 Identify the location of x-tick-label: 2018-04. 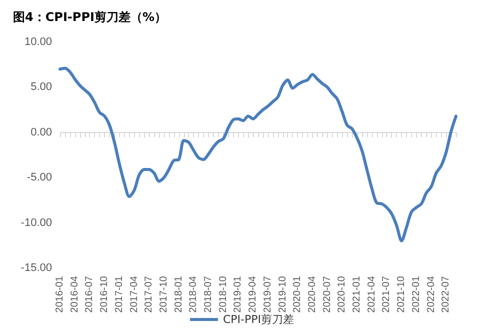
(194, 294).